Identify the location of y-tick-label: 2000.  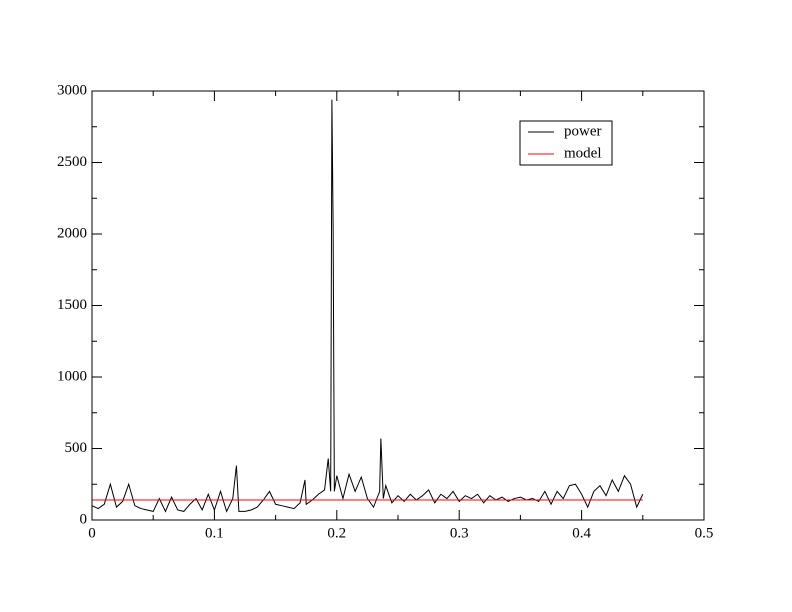
(72, 233).